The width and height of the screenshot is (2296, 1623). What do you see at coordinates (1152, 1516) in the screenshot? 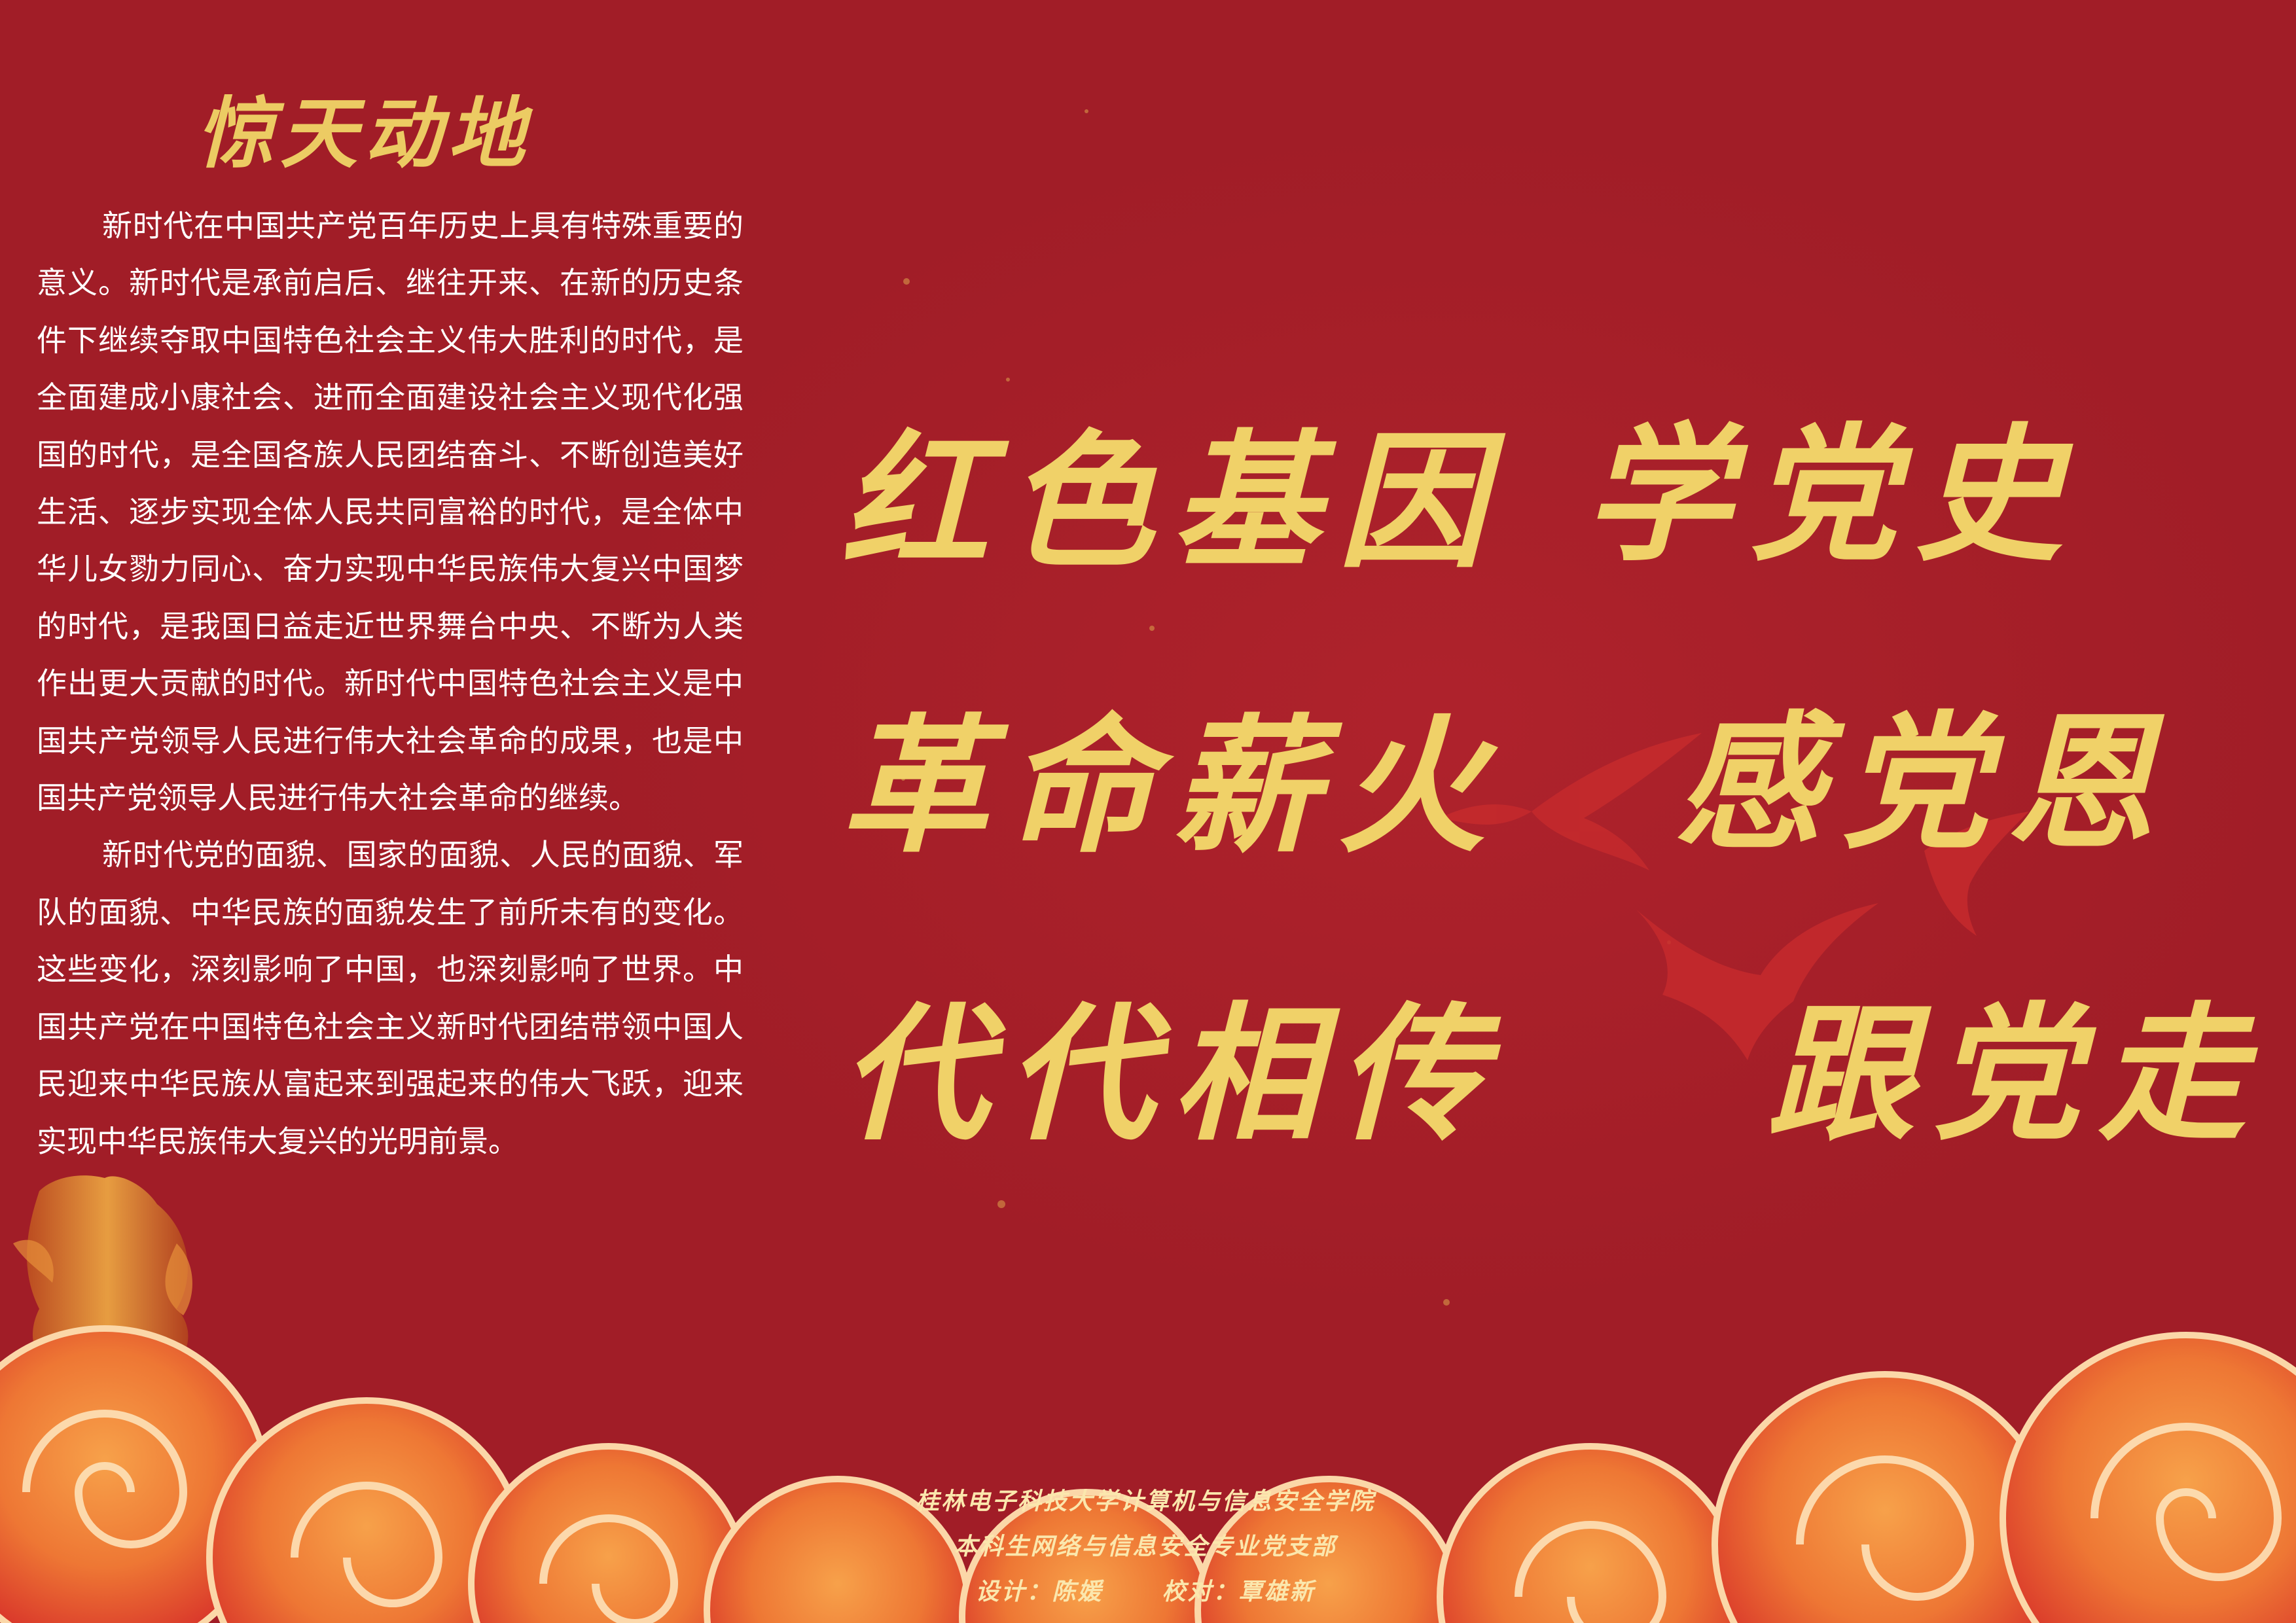
I see `cloud-swirls` at bounding box center [1152, 1516].